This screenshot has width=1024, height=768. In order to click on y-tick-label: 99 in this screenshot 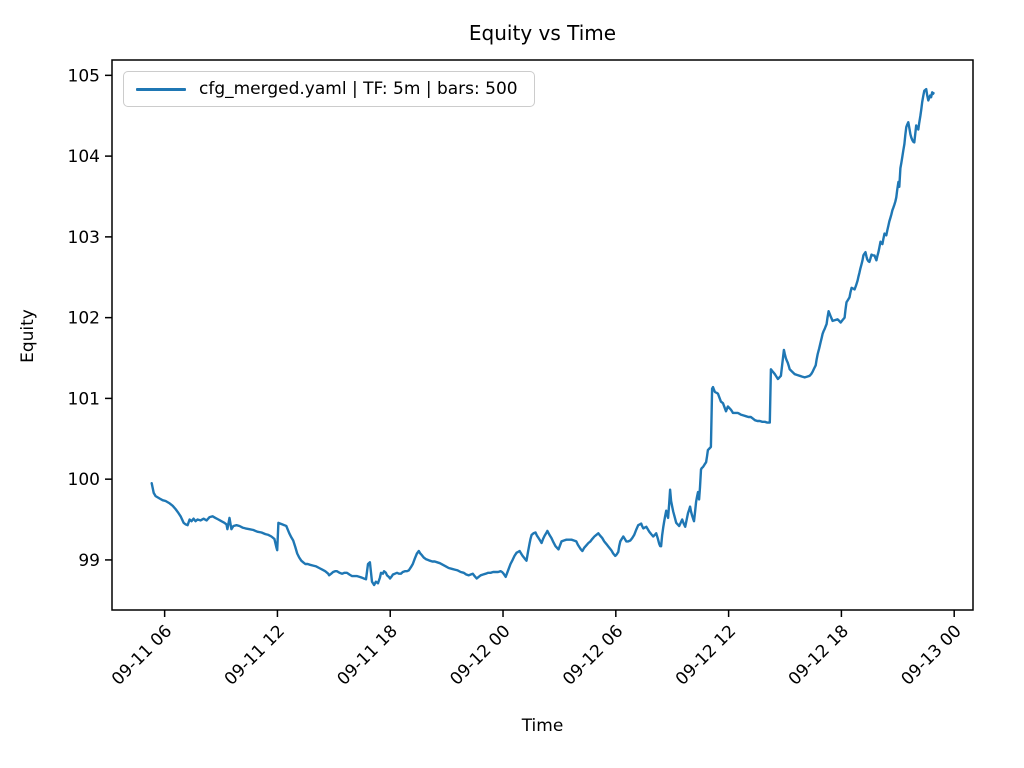, I will do `click(89, 561)`.